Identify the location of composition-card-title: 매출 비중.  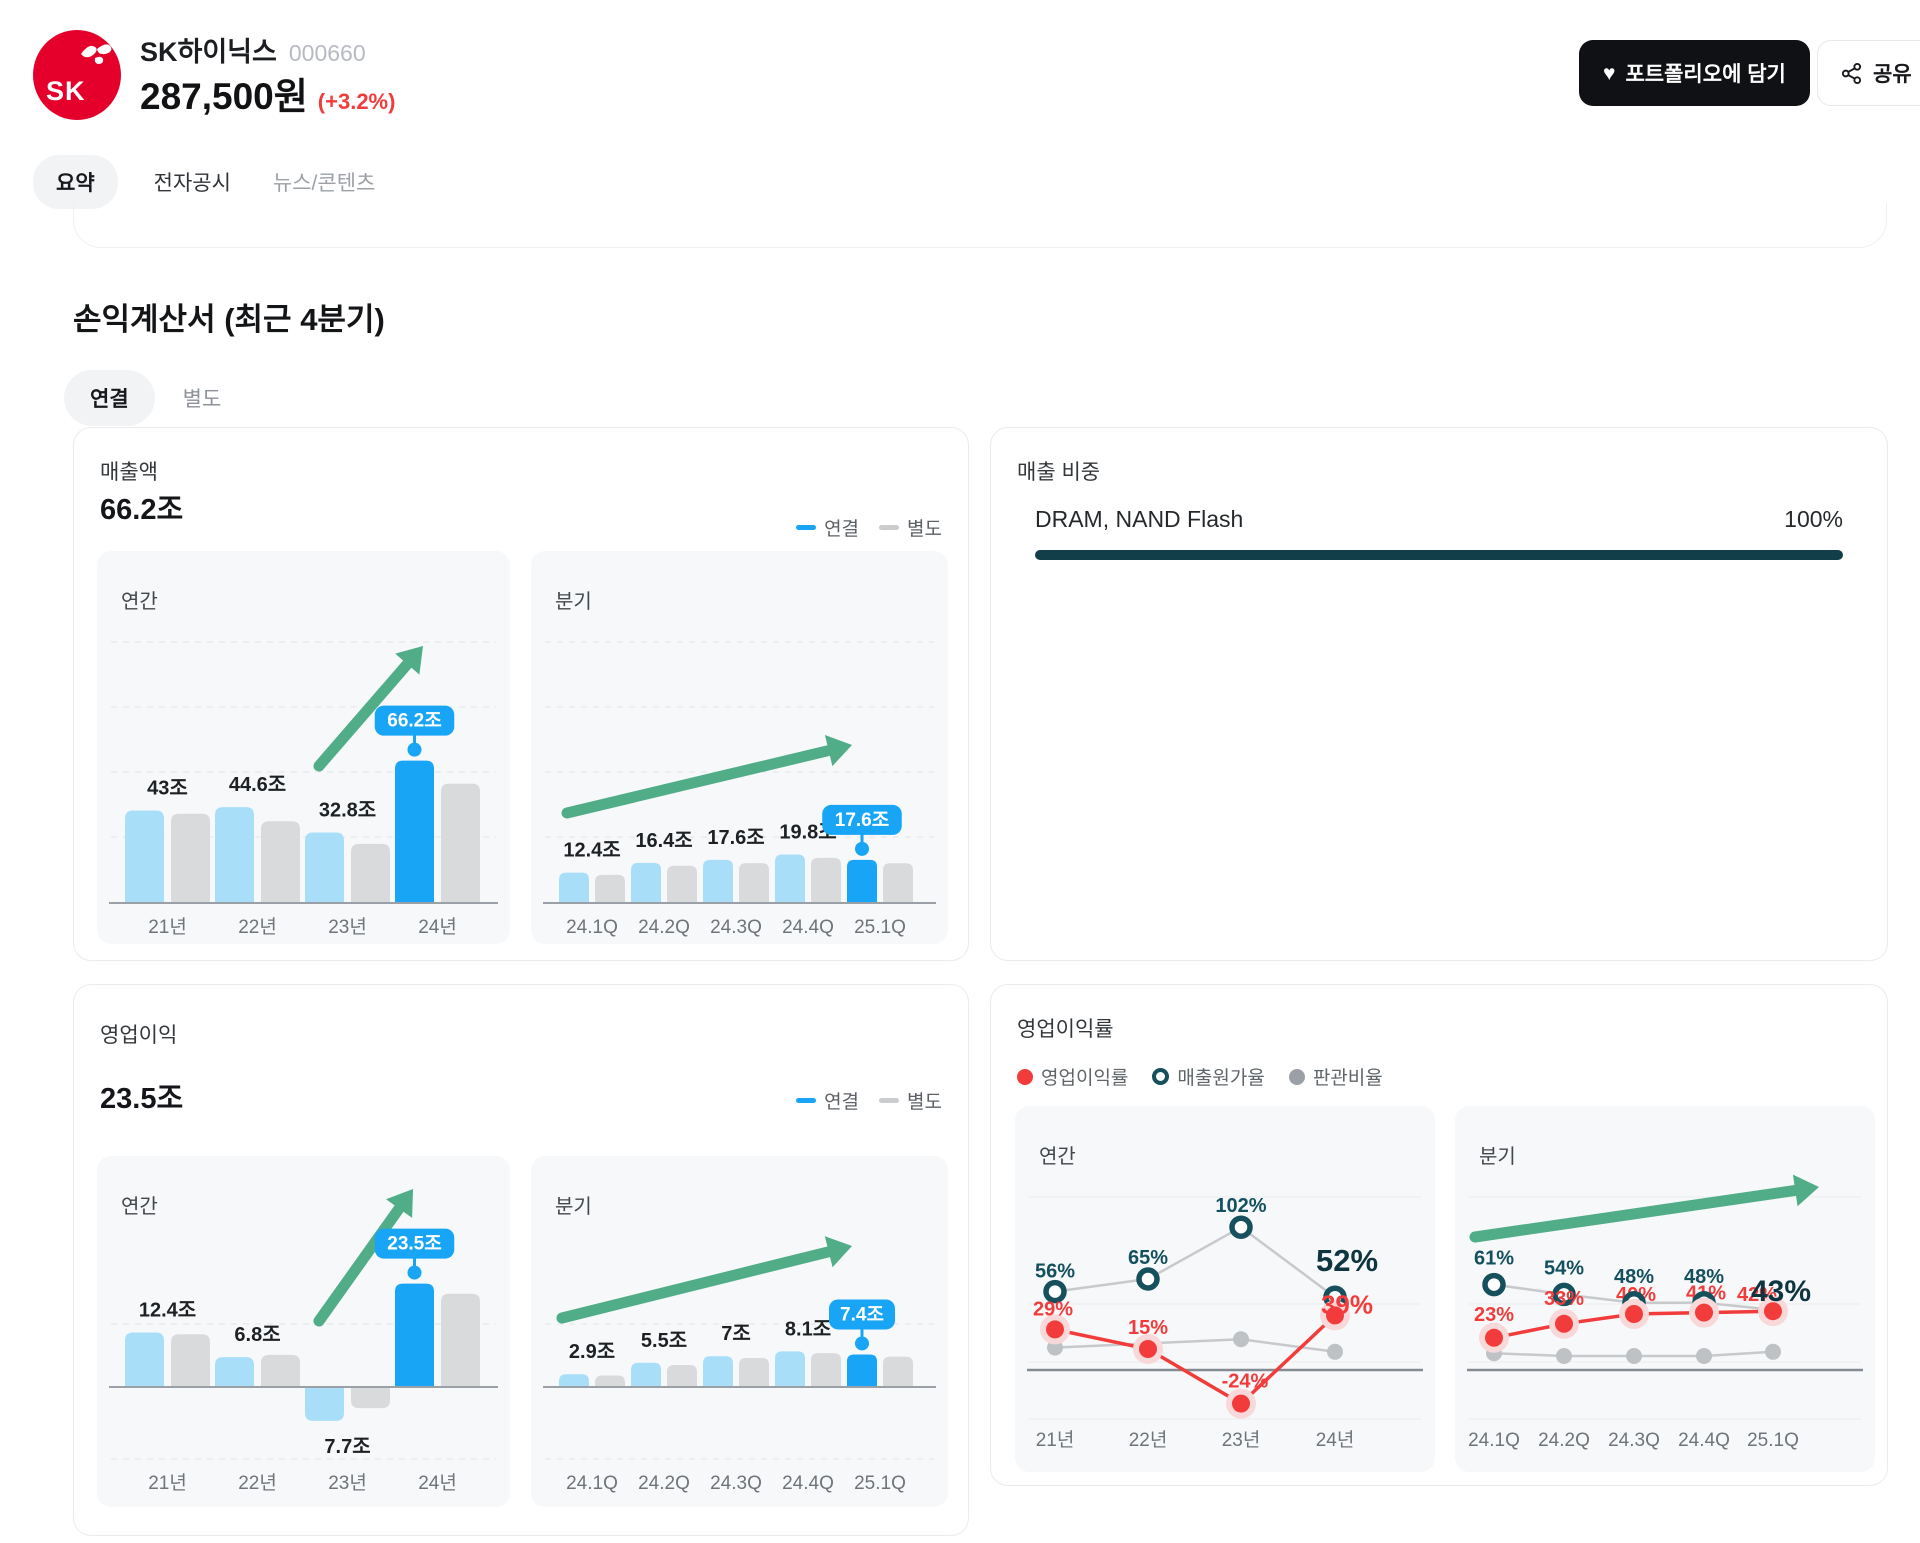
(1059, 472).